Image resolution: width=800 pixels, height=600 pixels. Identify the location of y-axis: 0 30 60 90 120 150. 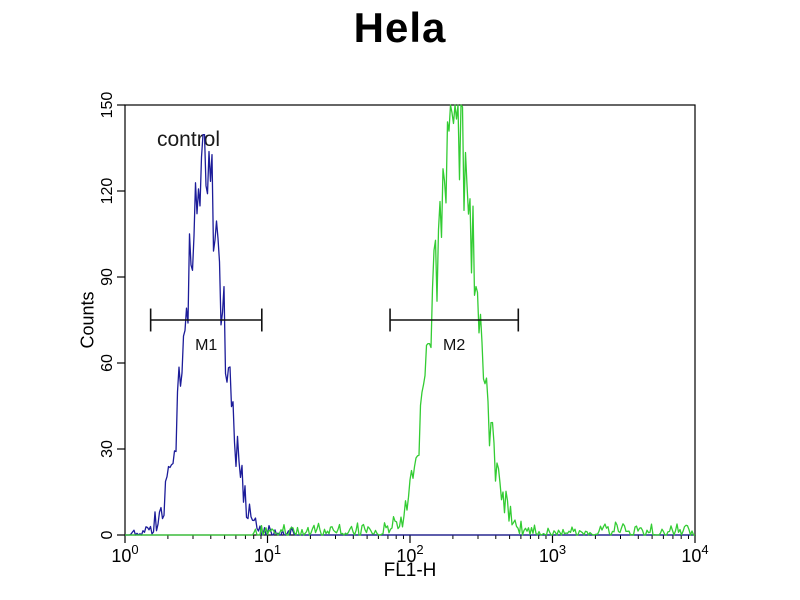
(112, 315).